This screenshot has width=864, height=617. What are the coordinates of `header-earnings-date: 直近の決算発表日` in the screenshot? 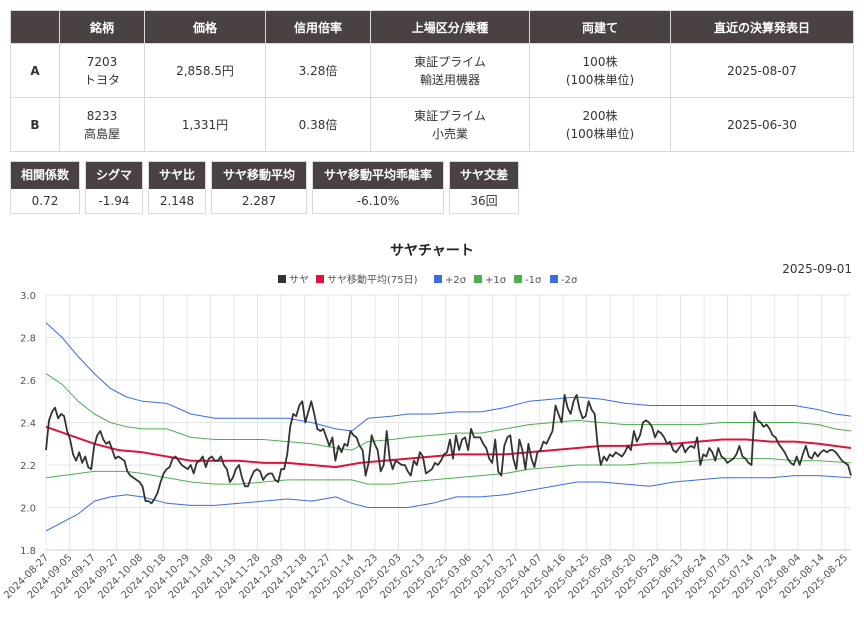 It's located at (762, 27).